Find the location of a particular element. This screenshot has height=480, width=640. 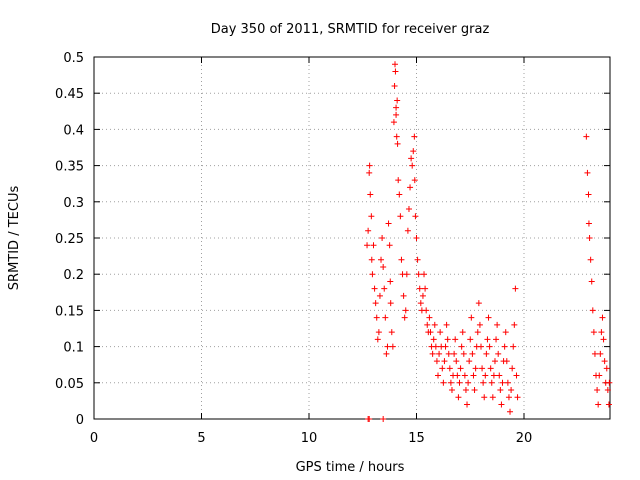

y-tick-label: 0.45 is located at coordinates (69, 94).